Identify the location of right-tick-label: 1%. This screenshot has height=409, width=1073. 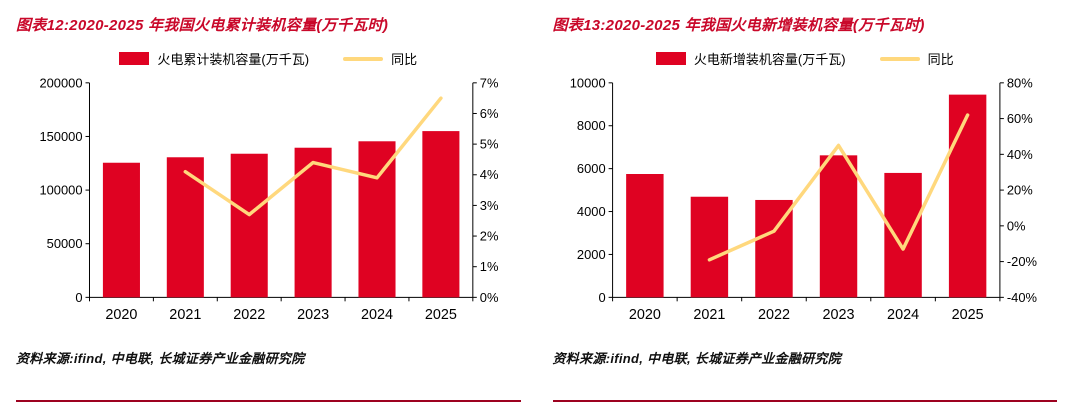
(489, 266).